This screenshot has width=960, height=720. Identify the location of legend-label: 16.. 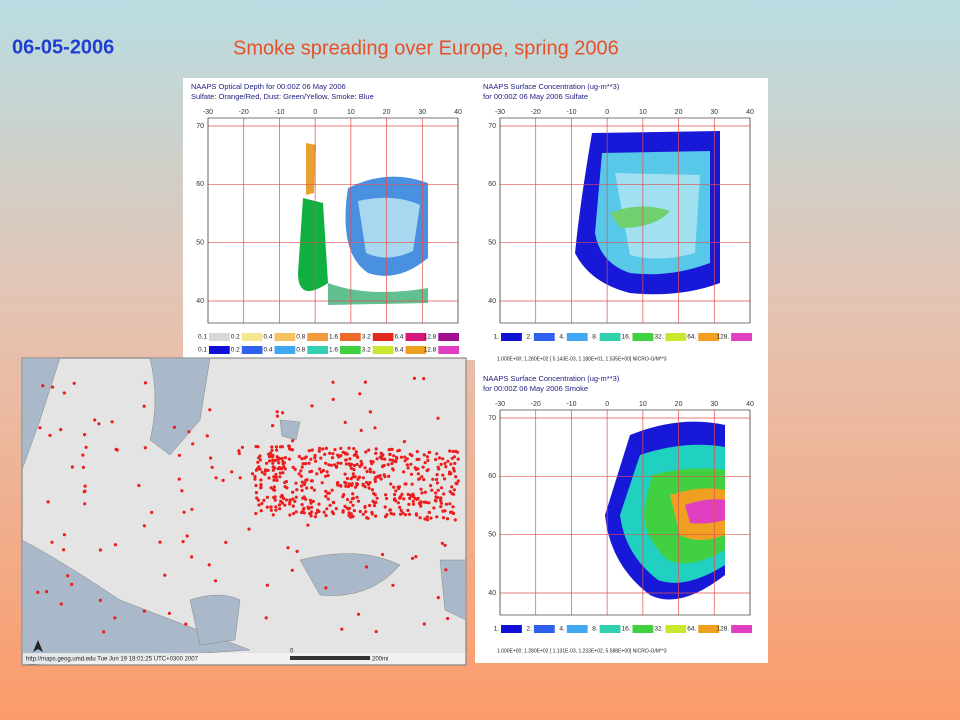
(625, 629).